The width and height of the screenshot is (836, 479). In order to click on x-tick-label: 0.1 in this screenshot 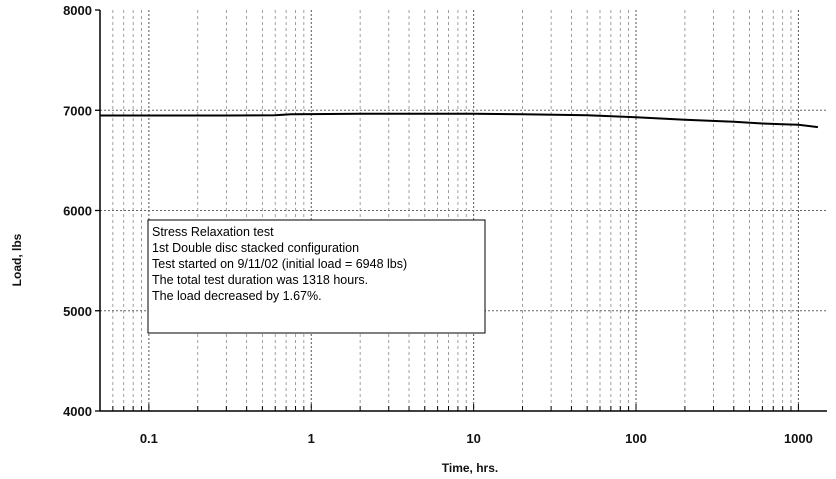, I will do `click(149, 438)`.